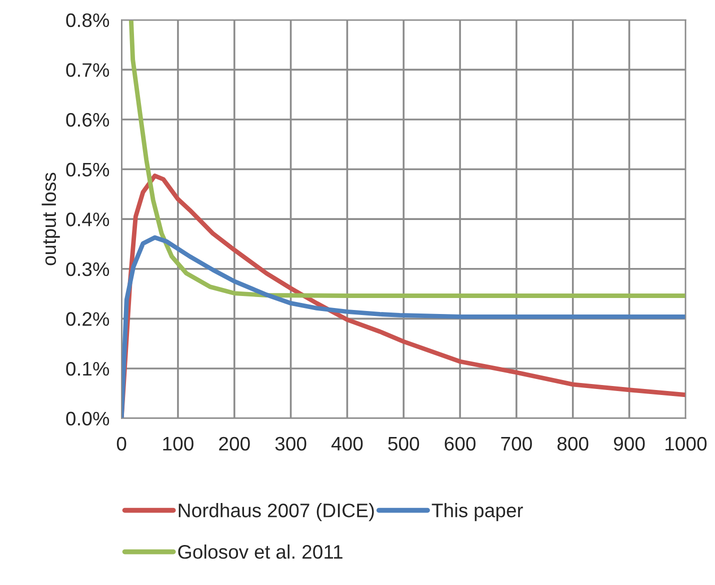  What do you see at coordinates (88, 119) in the screenshot?
I see `y-tick-label: 0.6%` at bounding box center [88, 119].